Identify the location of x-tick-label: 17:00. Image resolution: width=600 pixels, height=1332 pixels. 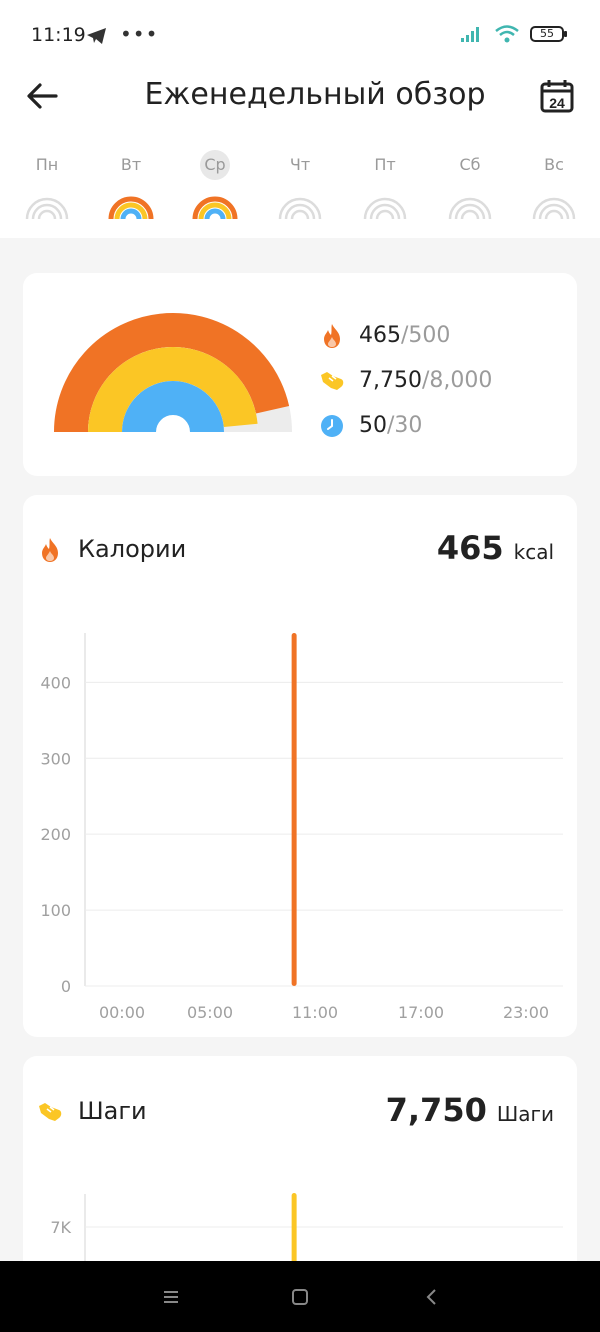
(421, 1012).